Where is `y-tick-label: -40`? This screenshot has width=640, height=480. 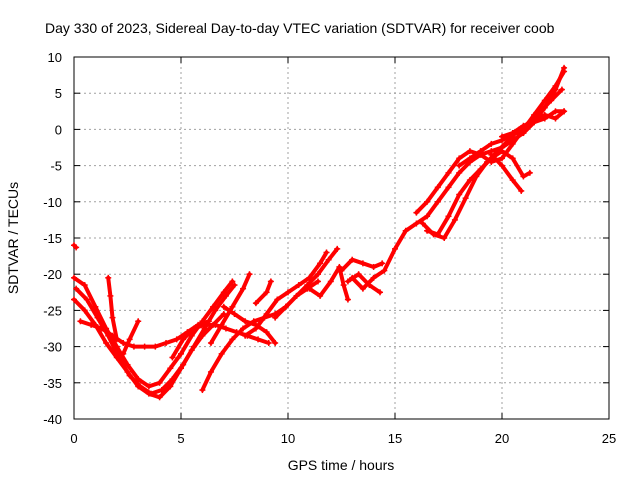 y-tick-label: -40 is located at coordinates (52, 419).